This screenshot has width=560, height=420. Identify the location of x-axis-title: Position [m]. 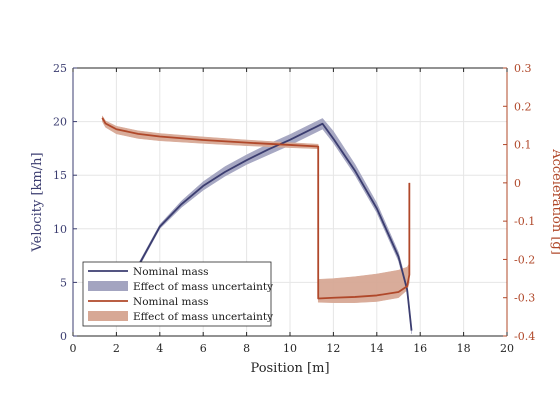
(289, 368).